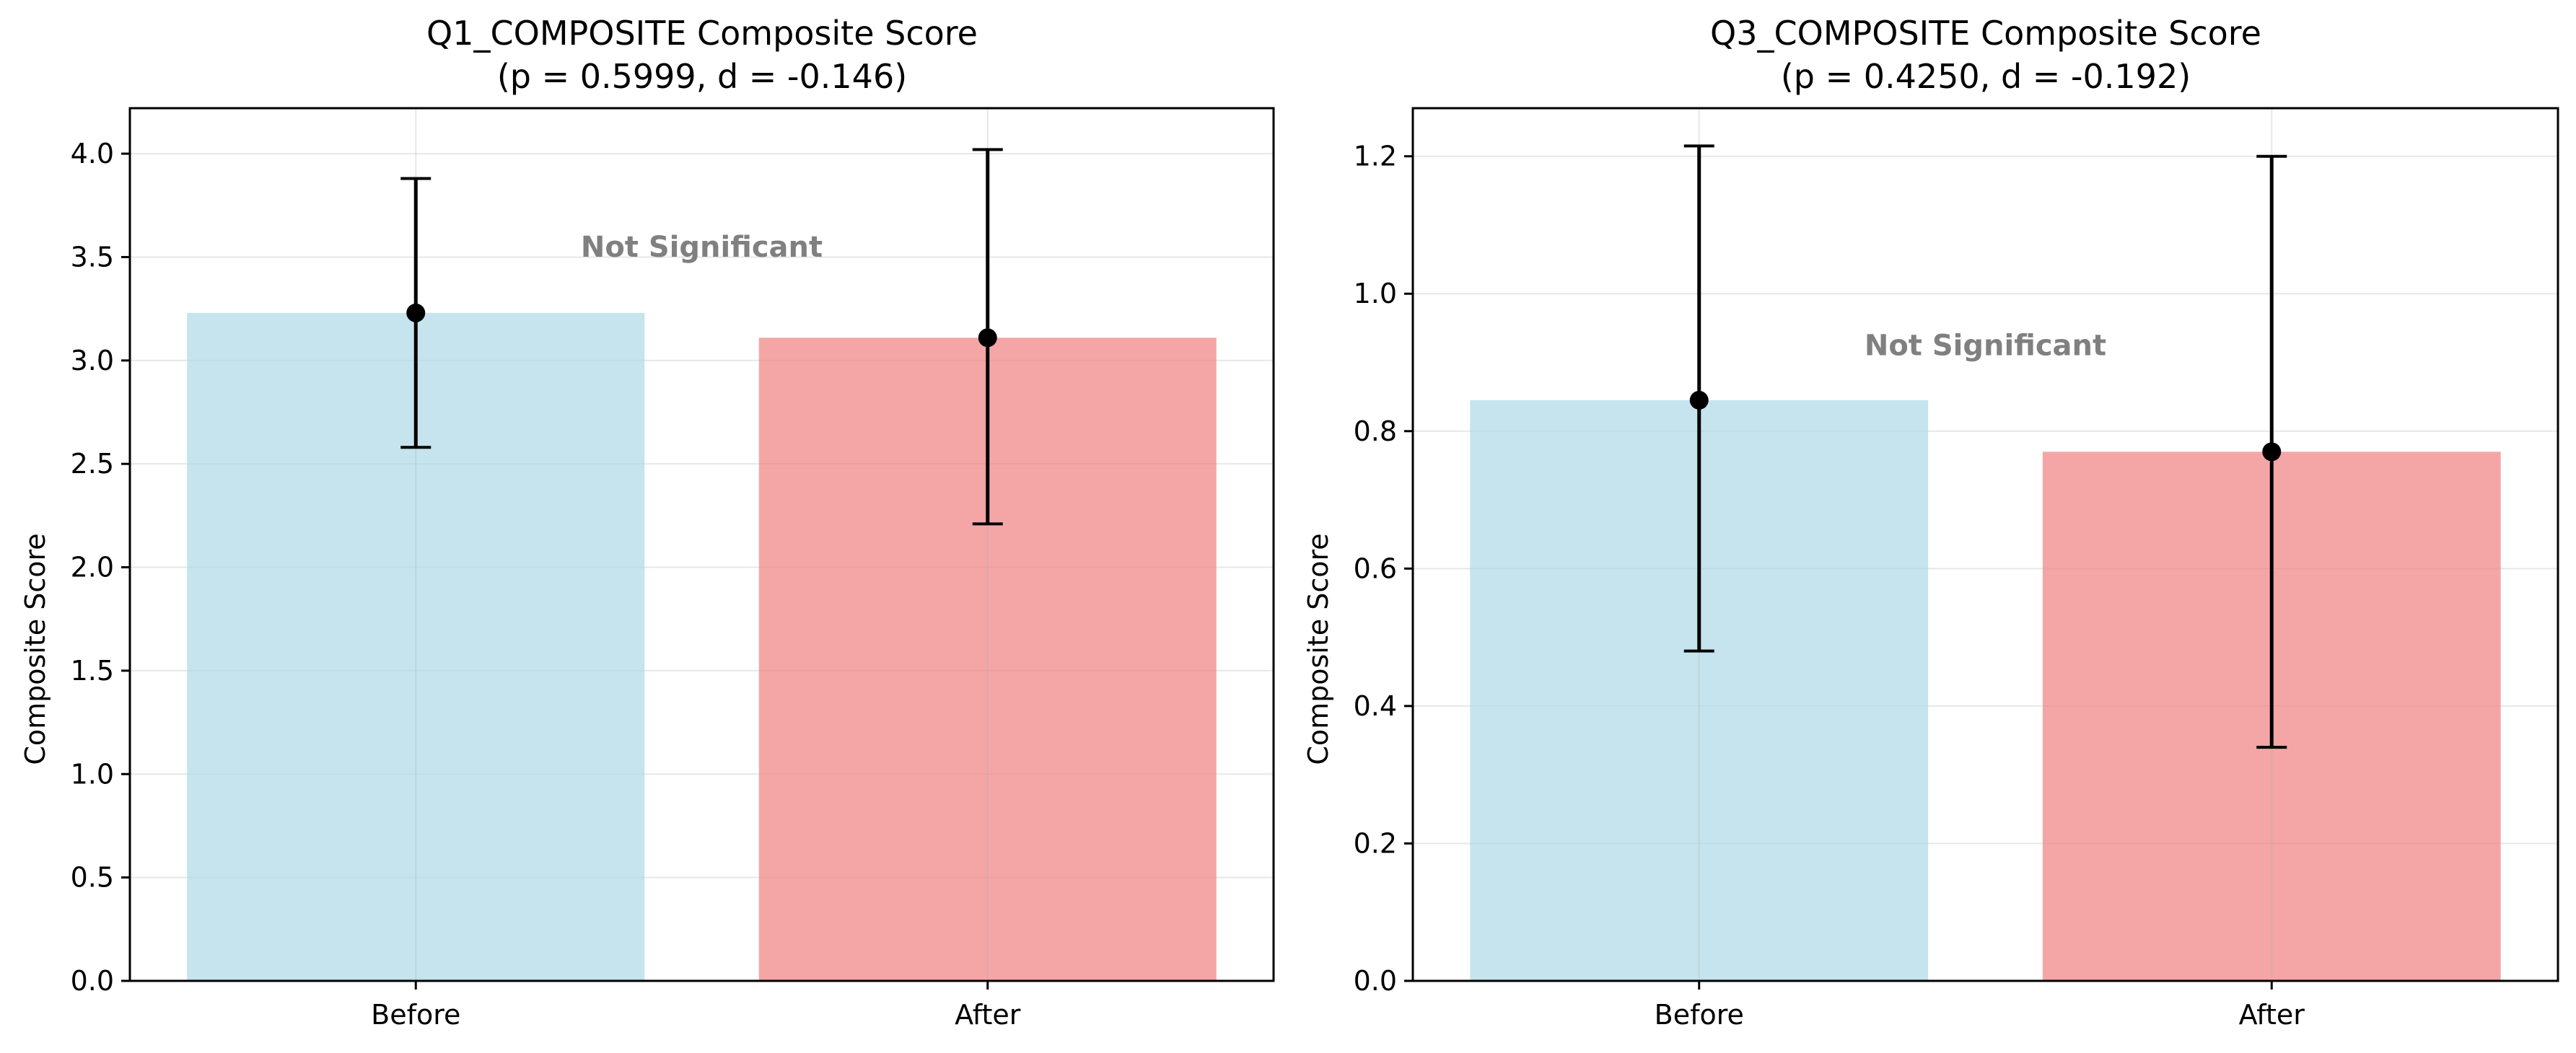 Image resolution: width=2576 pixels, height=1053 pixels. What do you see at coordinates (702, 33) in the screenshot?
I see `chart-title: Q1_COMPOSITE Composite Score` at bounding box center [702, 33].